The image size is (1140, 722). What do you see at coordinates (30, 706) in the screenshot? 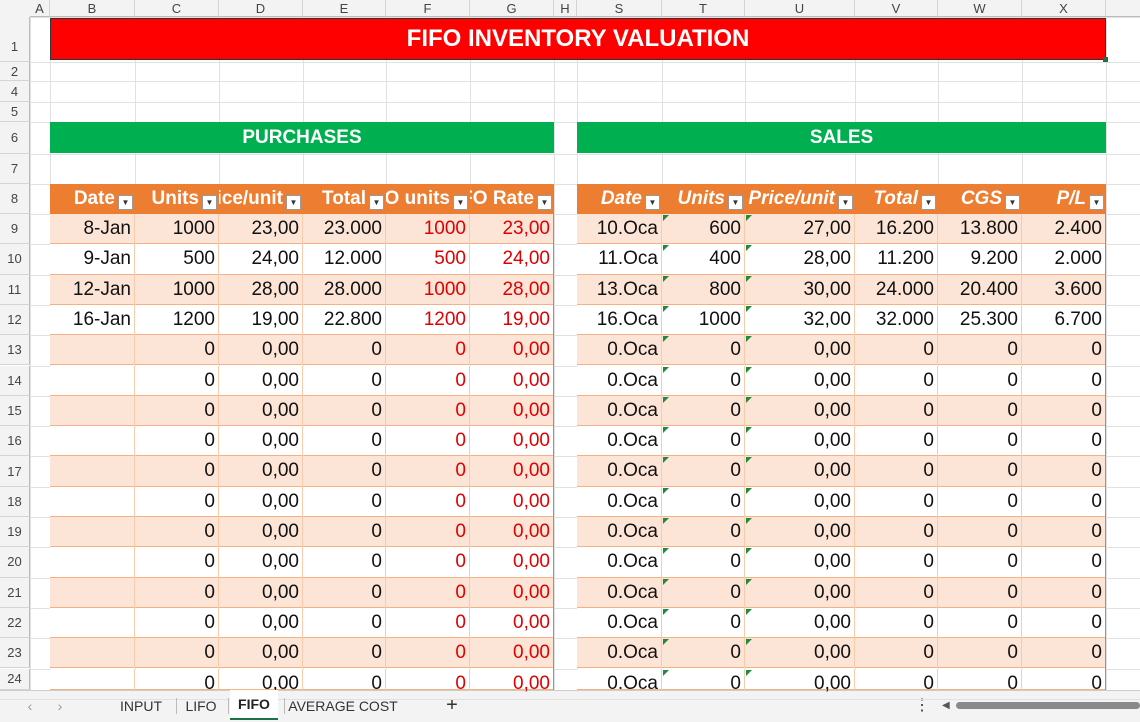
I see `prev-sheet-button: ‹` at bounding box center [30, 706].